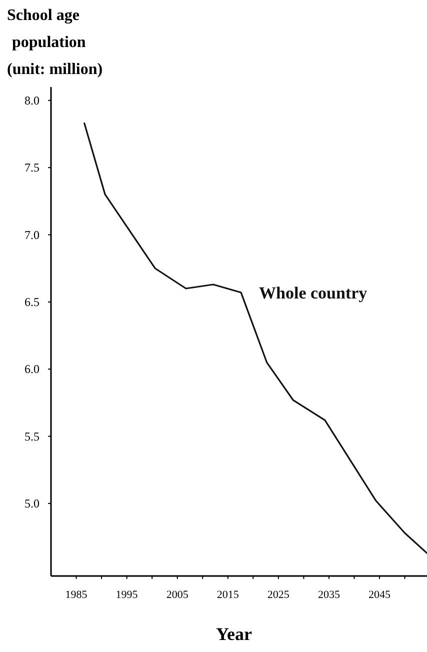  I want to click on x-axis-title: Year, so click(234, 634).